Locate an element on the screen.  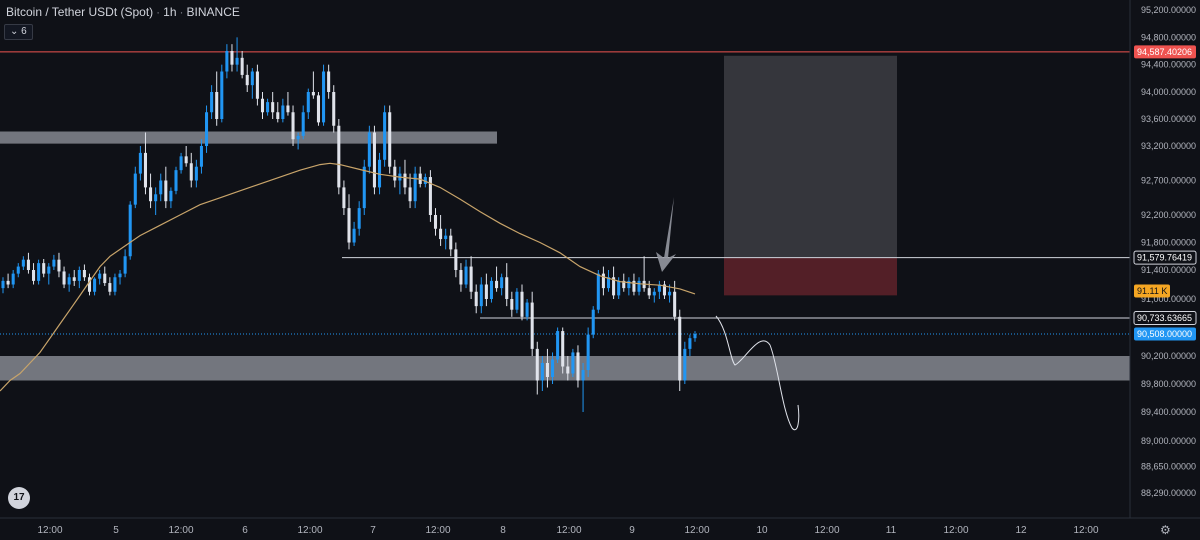
y-tick-label: 88,650.00000 is located at coordinates (1168, 467).